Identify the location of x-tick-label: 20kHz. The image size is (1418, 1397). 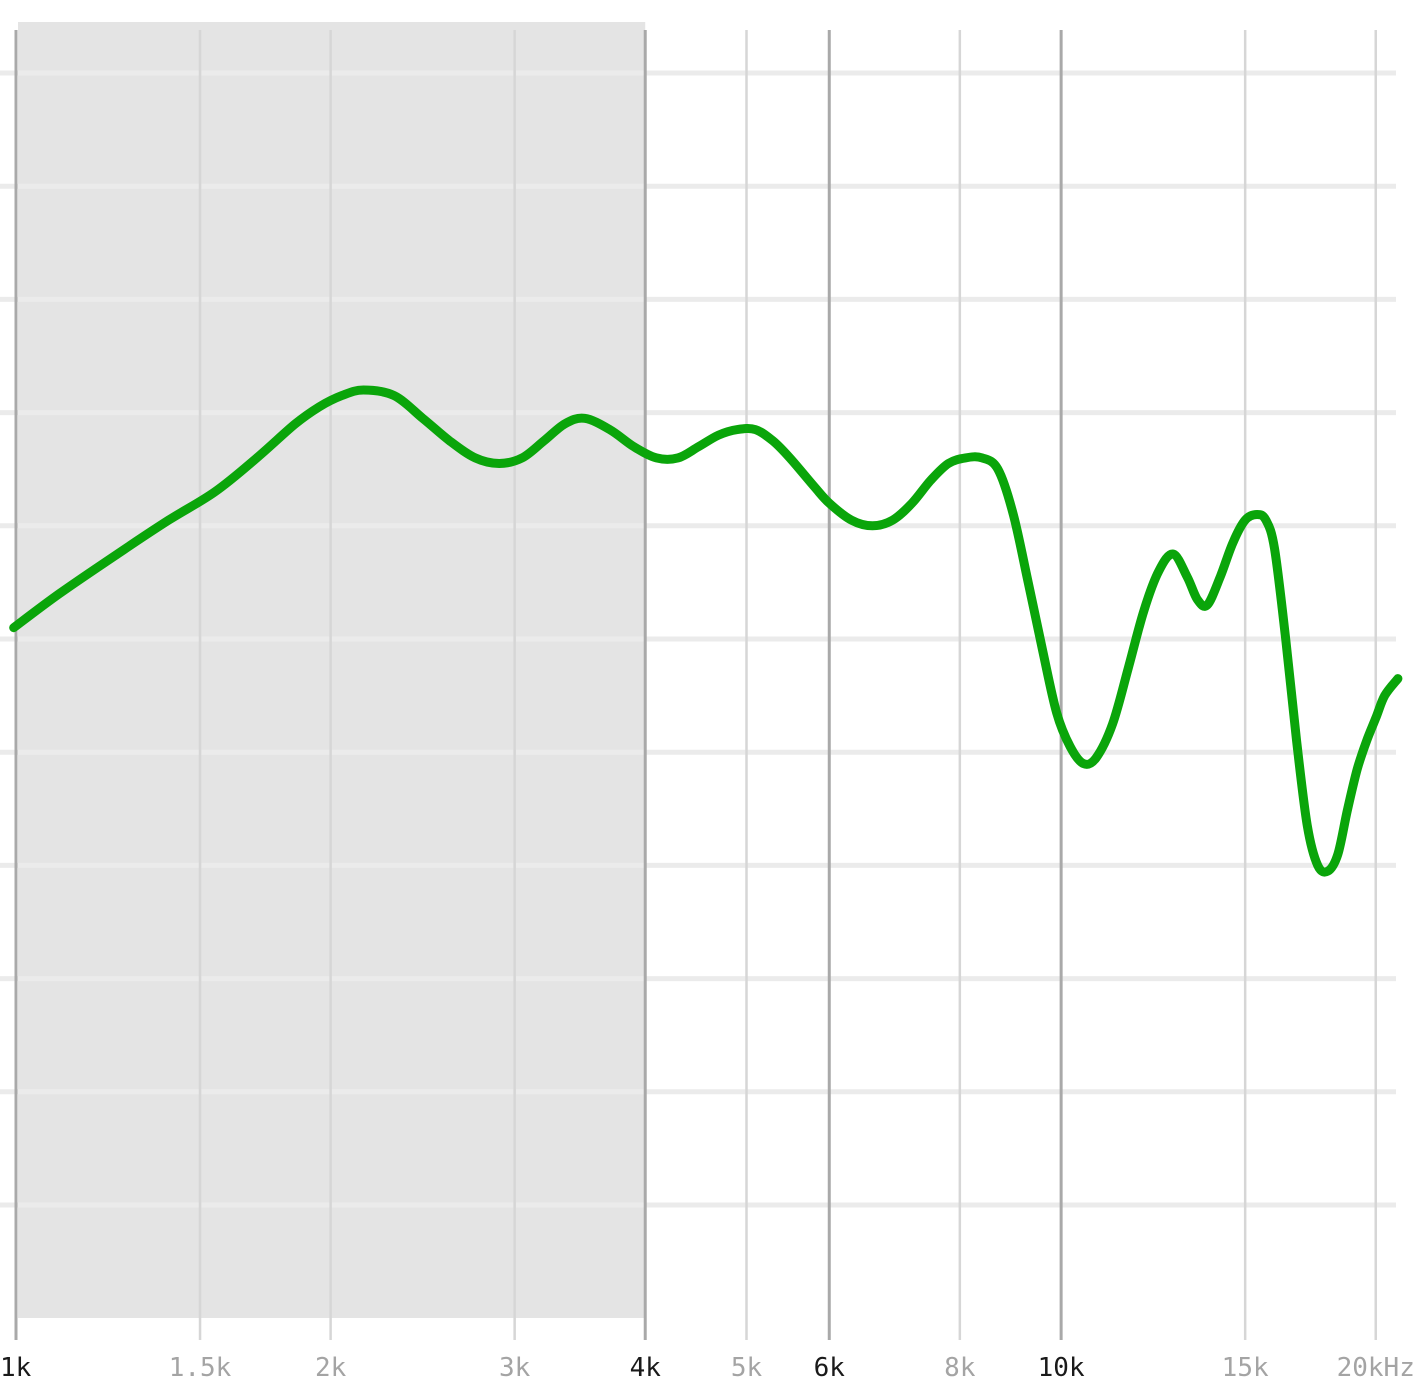
(1376, 1368).